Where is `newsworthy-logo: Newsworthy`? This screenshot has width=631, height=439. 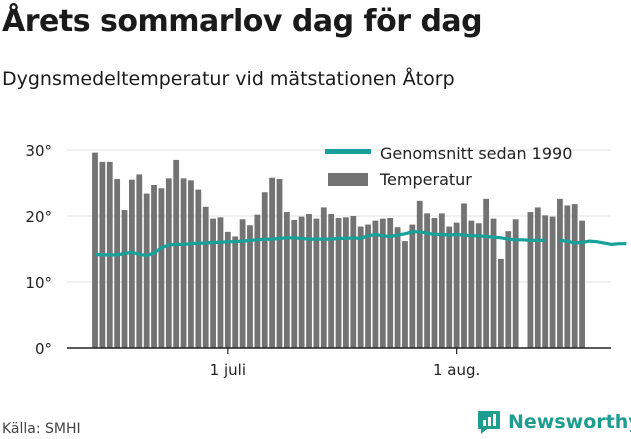 newsworthy-logo: Newsworthy is located at coordinates (553, 422).